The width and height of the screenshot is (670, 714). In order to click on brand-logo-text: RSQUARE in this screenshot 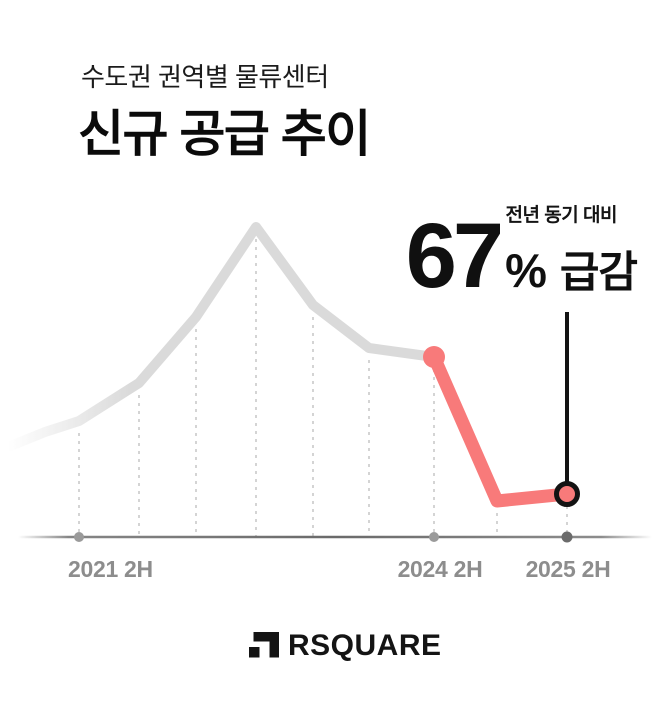, I will do `click(365, 645)`.